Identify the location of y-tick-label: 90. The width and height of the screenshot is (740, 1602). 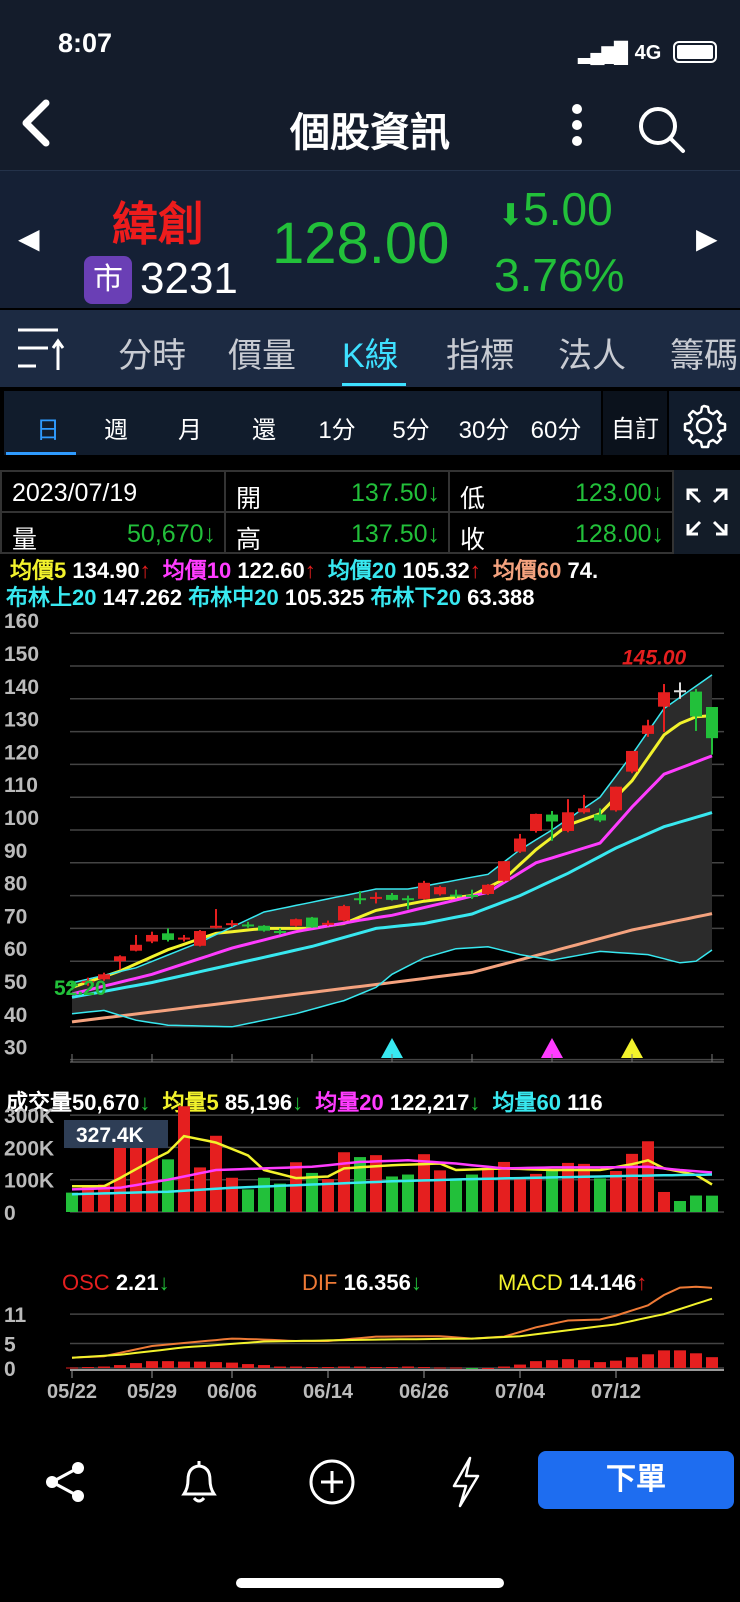
(15, 851).